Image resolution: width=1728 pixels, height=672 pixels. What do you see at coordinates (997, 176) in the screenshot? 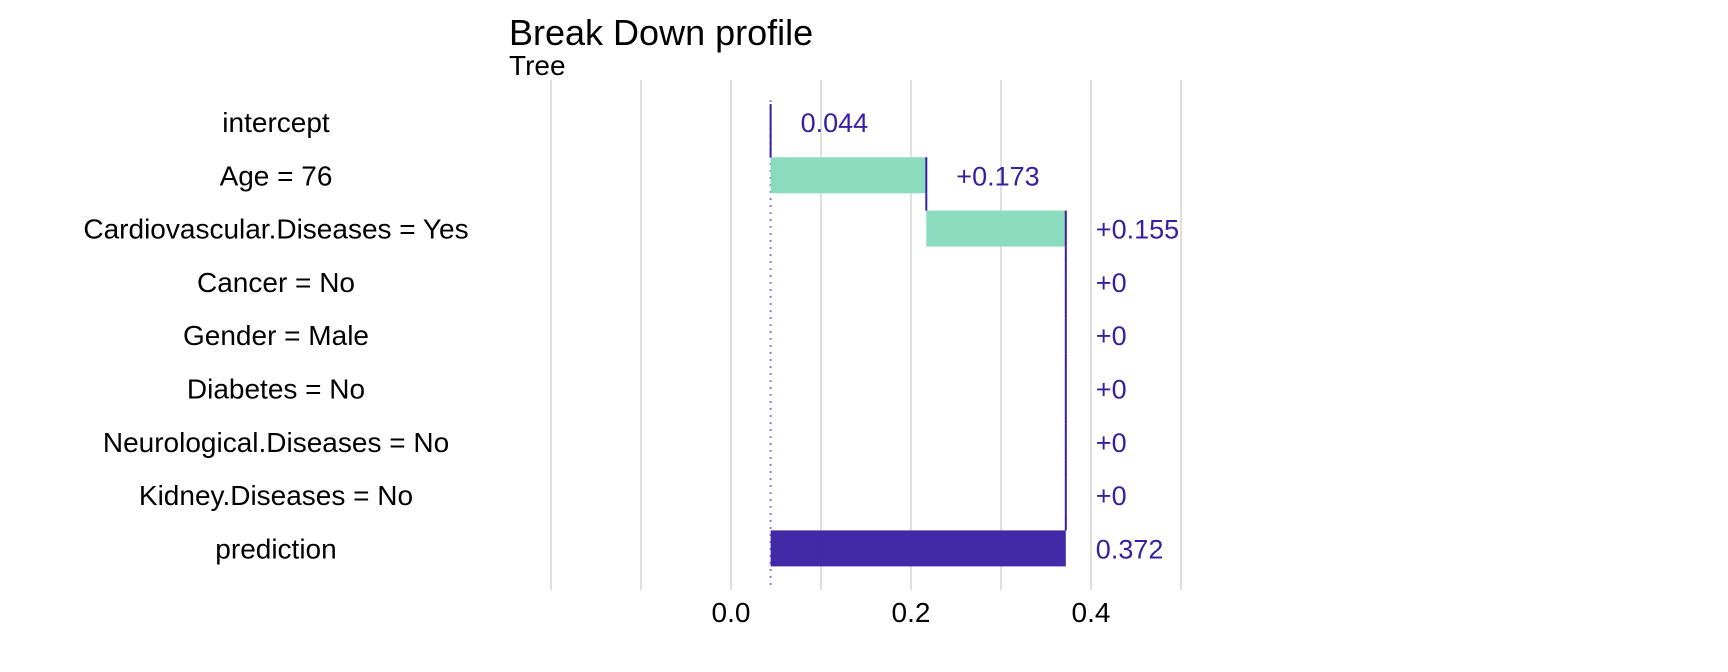
I see `value-label-1: +0.173` at bounding box center [997, 176].